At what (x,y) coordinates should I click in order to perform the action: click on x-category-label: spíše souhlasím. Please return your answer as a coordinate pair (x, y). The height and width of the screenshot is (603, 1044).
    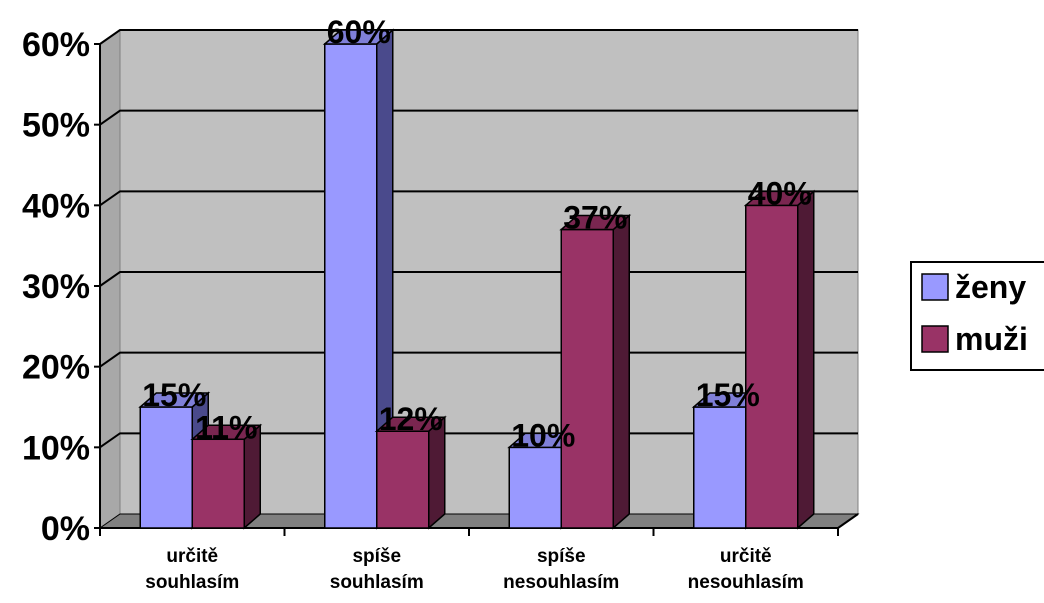
    Looking at the image, I should click on (377, 569).